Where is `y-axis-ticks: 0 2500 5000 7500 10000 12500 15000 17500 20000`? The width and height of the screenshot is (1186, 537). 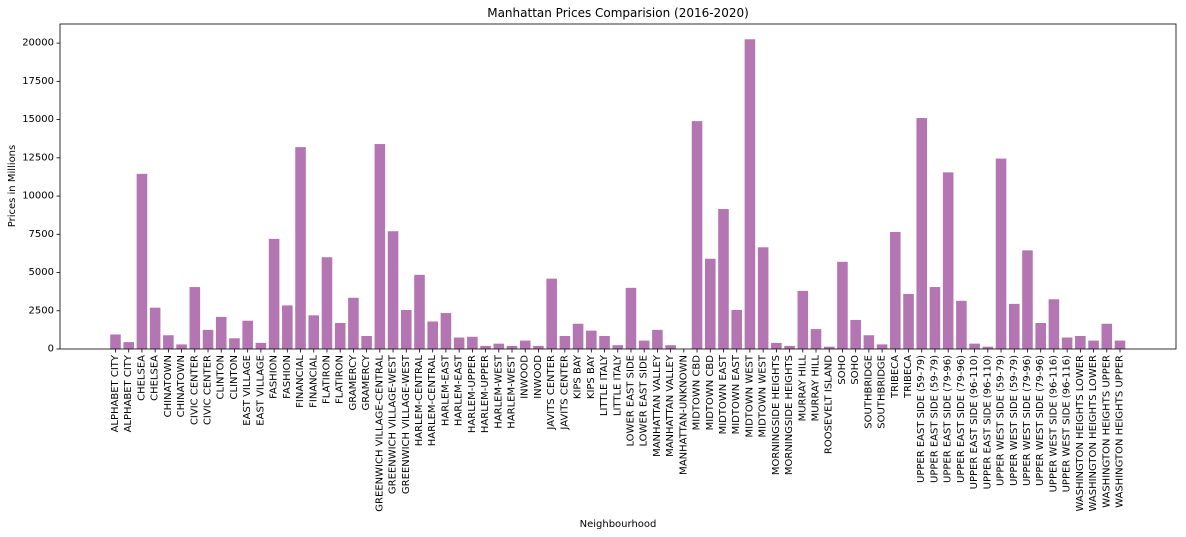
y-axis-ticks: 0 2500 5000 7500 10000 12500 15000 17500 20000 is located at coordinates (41, 196).